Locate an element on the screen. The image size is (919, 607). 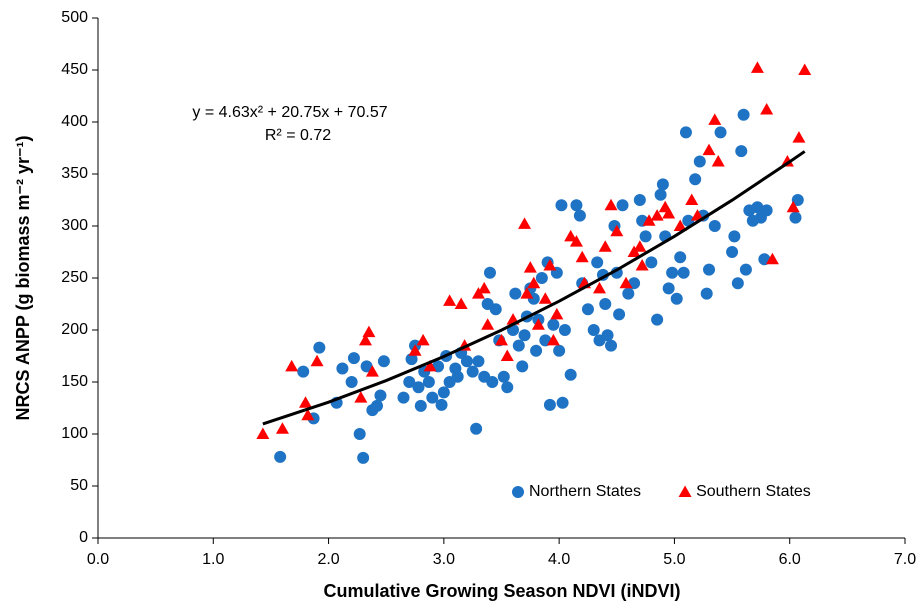
equation: y = 4.63x² + 20.75x + 70.57 is located at coordinates (289, 112).